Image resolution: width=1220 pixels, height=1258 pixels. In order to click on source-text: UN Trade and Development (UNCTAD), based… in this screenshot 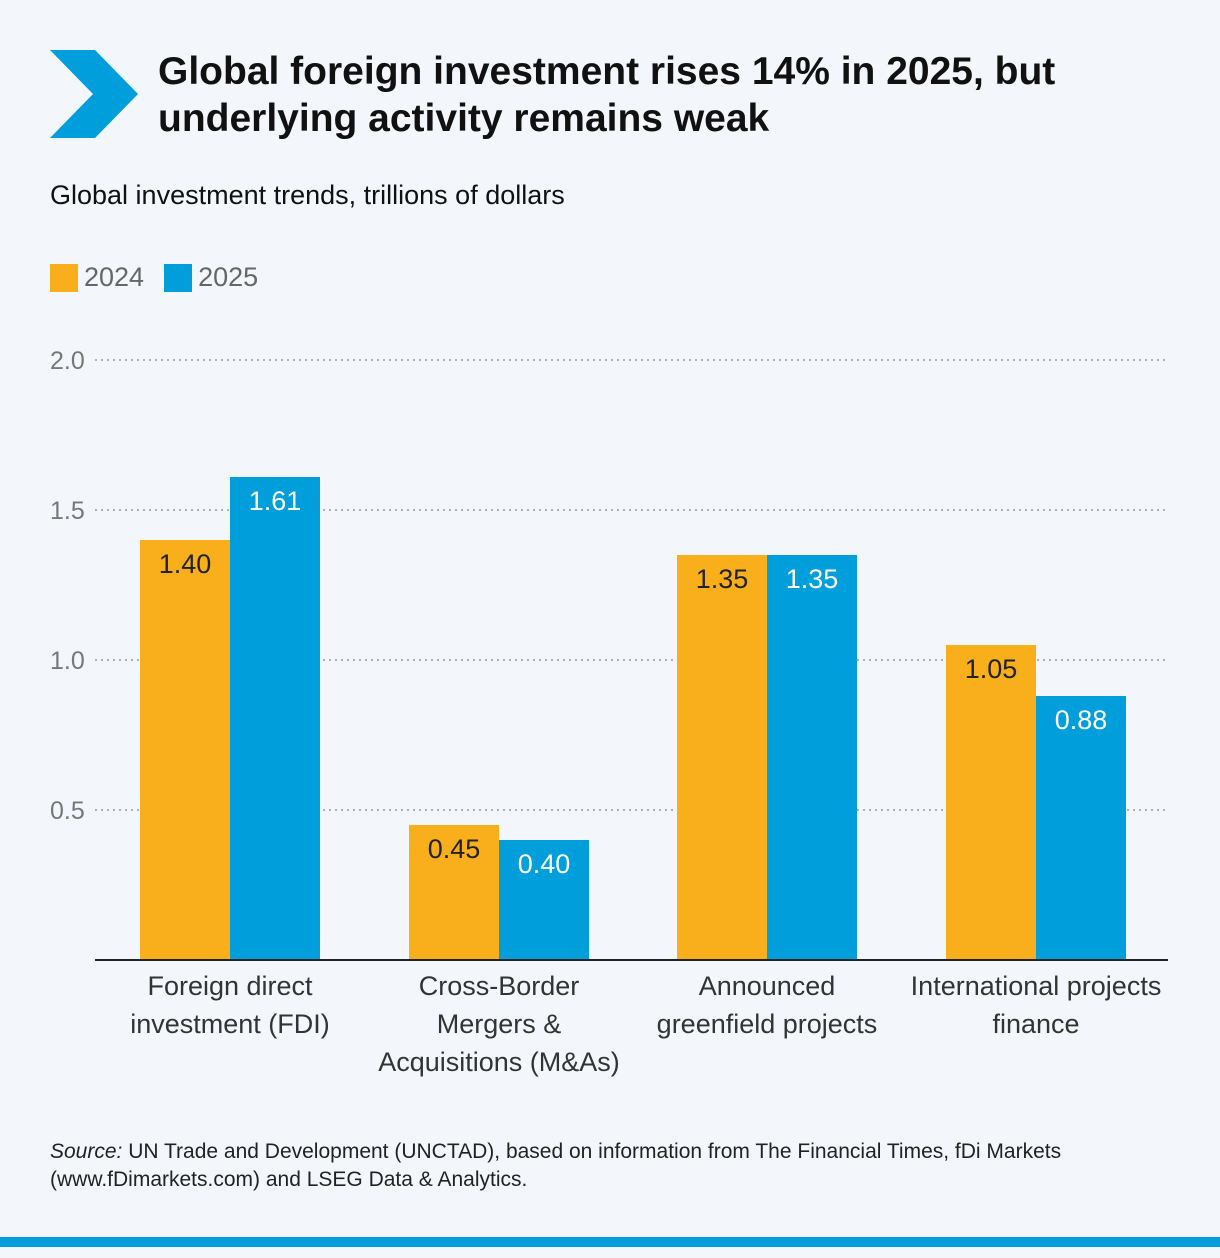, I will do `click(556, 1165)`.